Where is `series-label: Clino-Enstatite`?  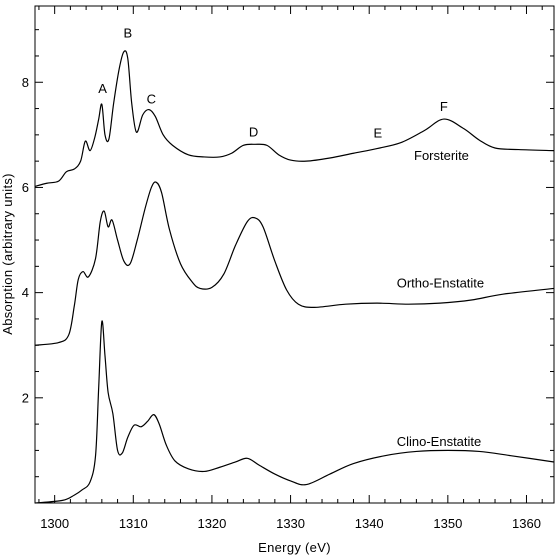 series-label: Clino-Enstatite is located at coordinates (439, 441).